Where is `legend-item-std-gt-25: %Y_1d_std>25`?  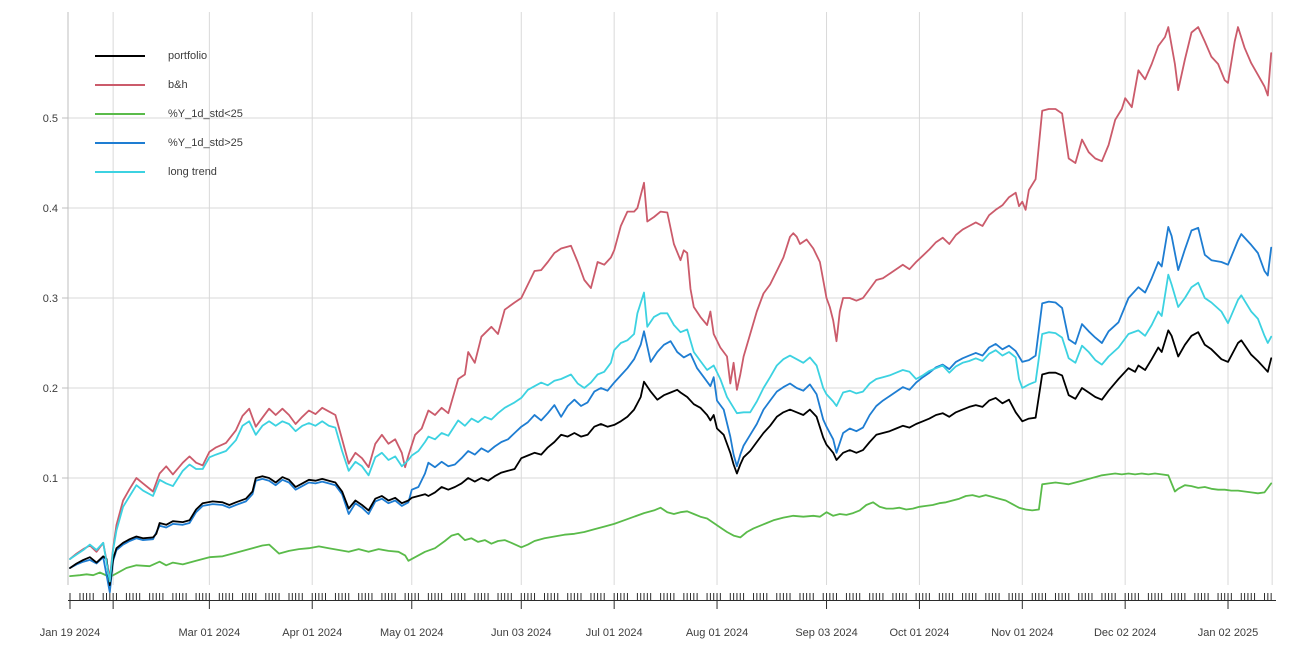 legend-item-std-gt-25: %Y_1d_std>25 is located at coordinates (169, 143).